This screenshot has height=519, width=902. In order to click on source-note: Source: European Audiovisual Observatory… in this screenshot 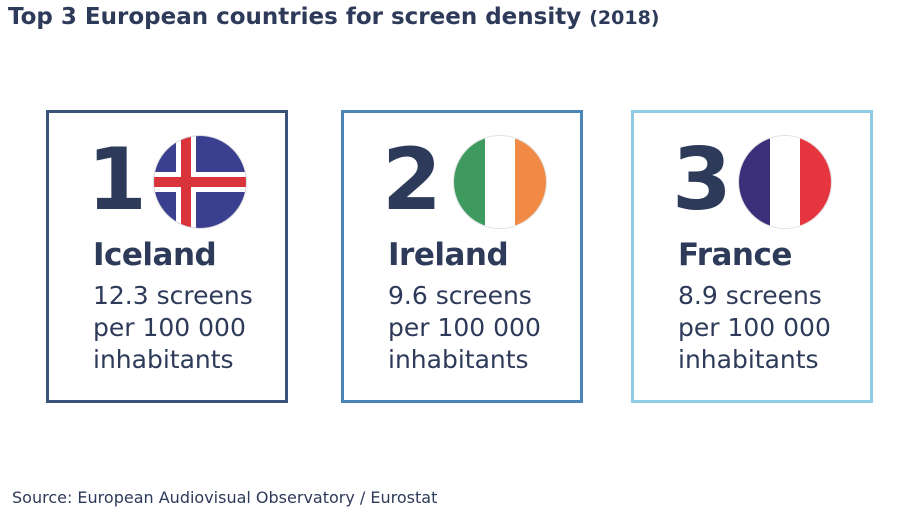, I will do `click(225, 497)`.